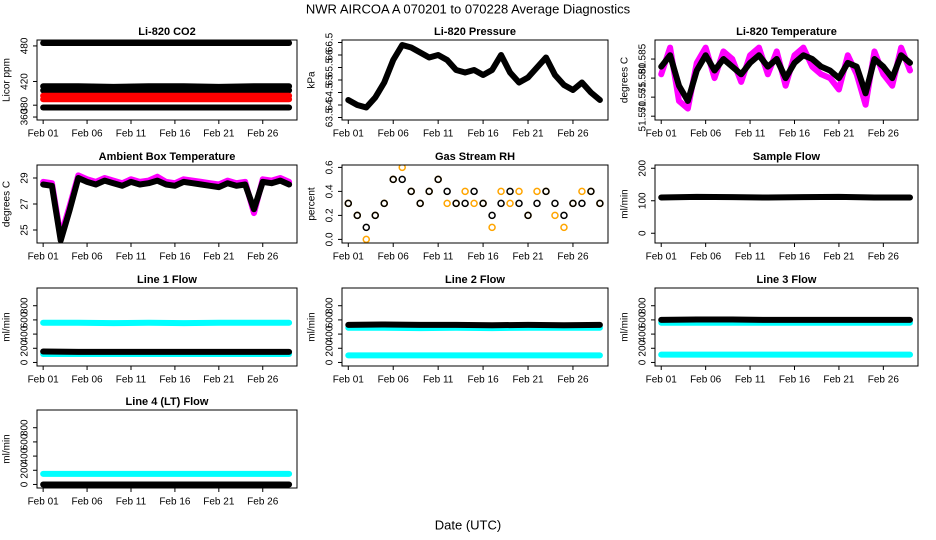 Image resolution: width=936 pixels, height=540 pixels. Describe the element at coordinates (468, 524) in the screenshot. I see `x-axis-label: Date (UTC)` at that location.